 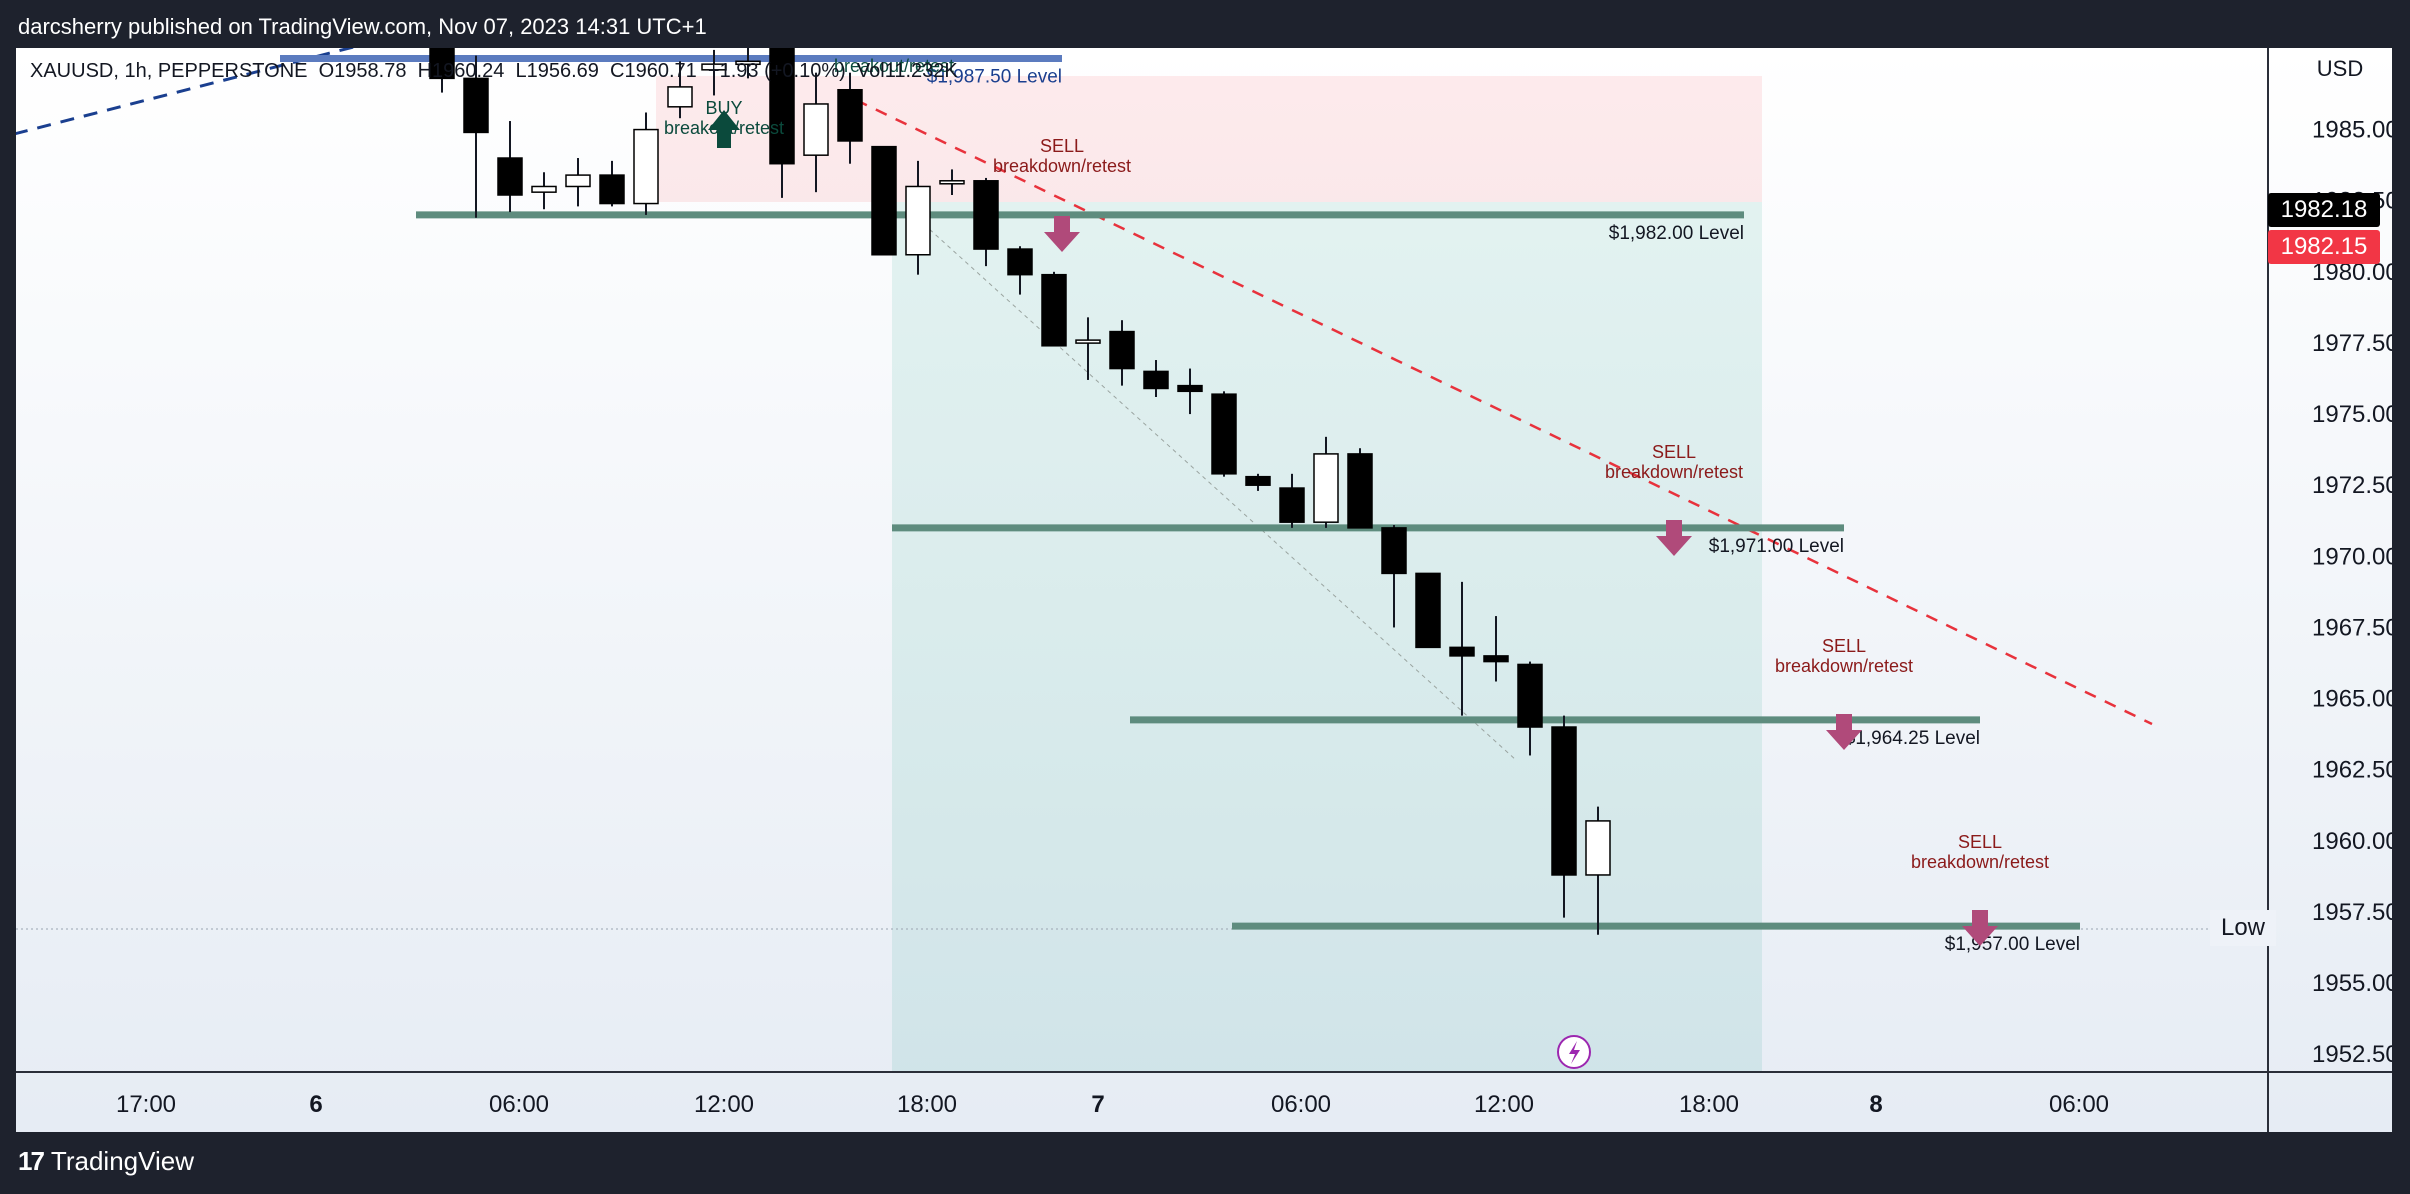 I want to click on brand-name: TradingView, so click(x=122, y=1161).